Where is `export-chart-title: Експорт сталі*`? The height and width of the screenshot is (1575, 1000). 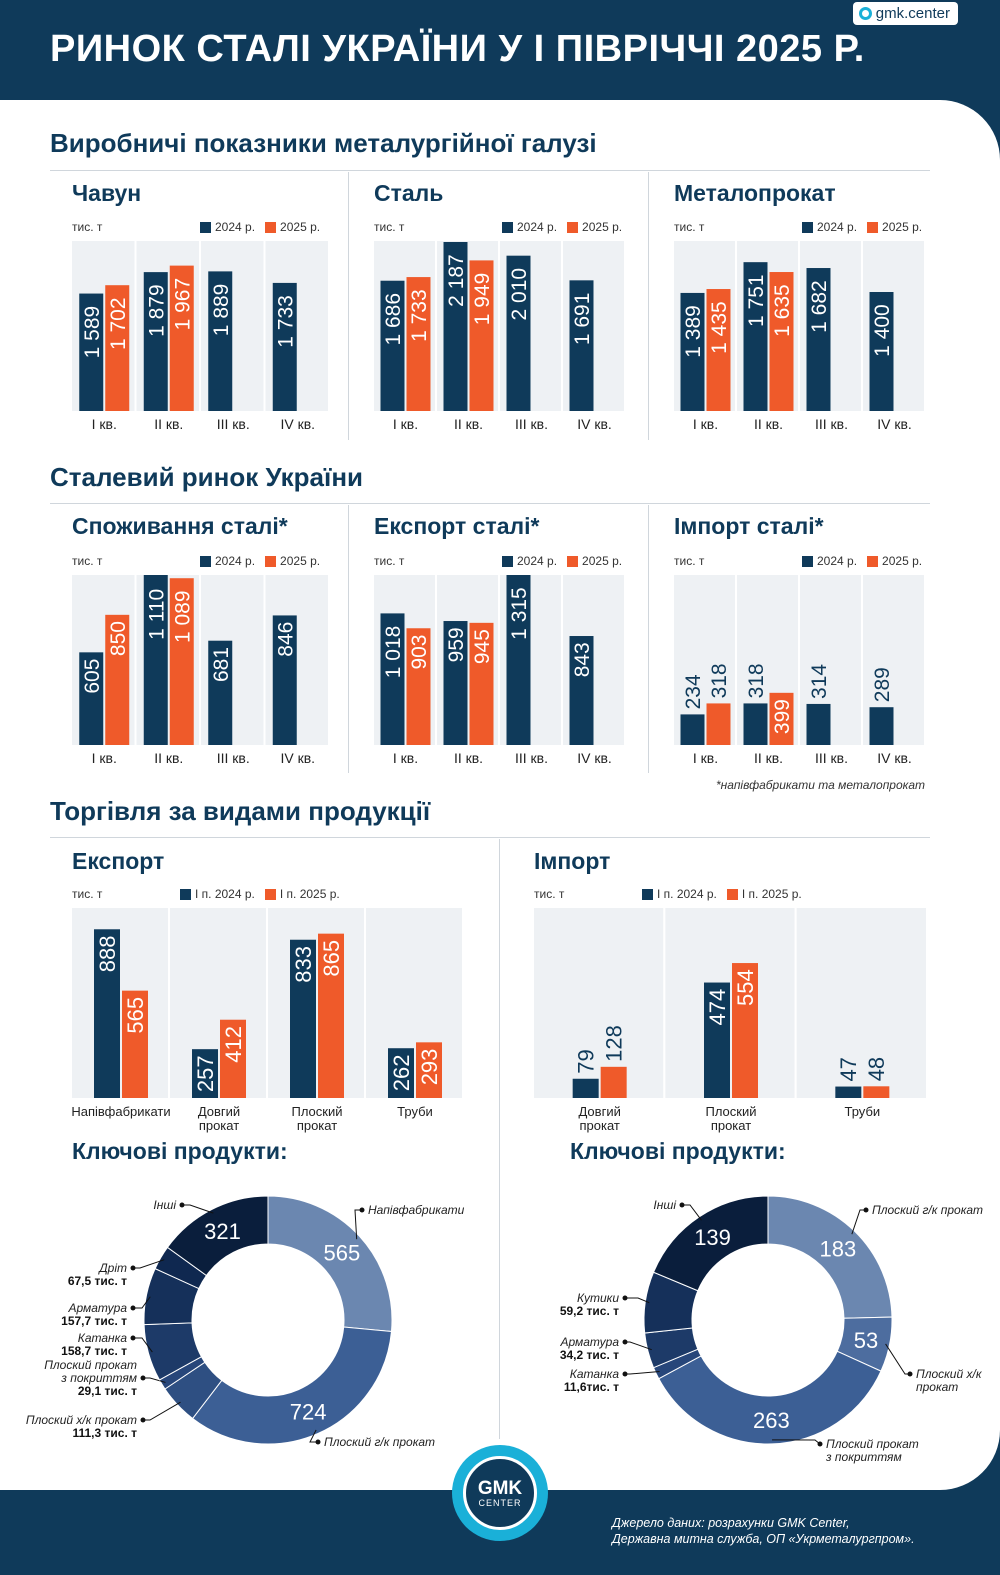 export-chart-title: Експорт сталі* is located at coordinates (457, 526).